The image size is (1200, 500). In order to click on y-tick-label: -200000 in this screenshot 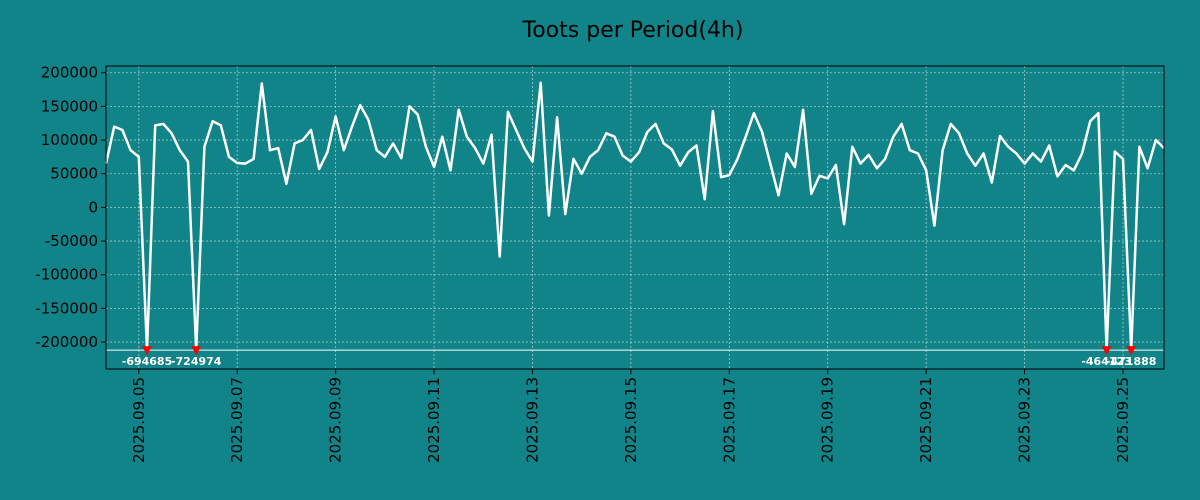, I will do `click(66, 342)`.